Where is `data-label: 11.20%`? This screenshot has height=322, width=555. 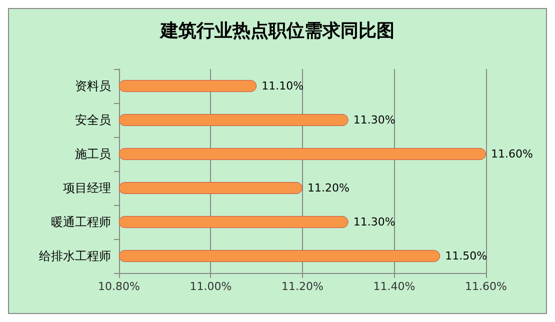
data-label: 11.20% is located at coordinates (329, 188).